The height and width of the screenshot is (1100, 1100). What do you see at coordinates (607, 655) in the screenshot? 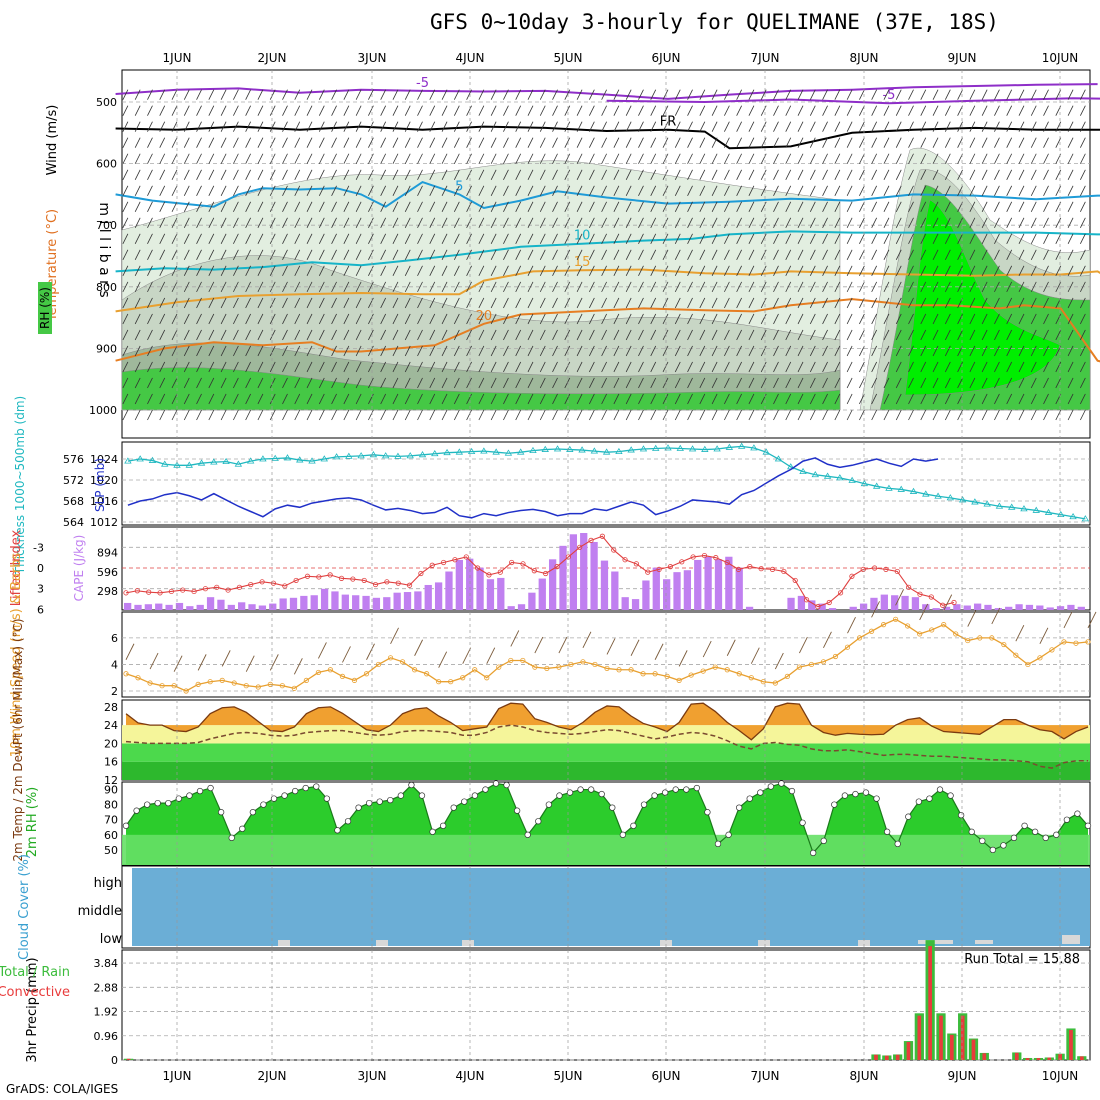
I see `wind-speed-line` at bounding box center [607, 655].